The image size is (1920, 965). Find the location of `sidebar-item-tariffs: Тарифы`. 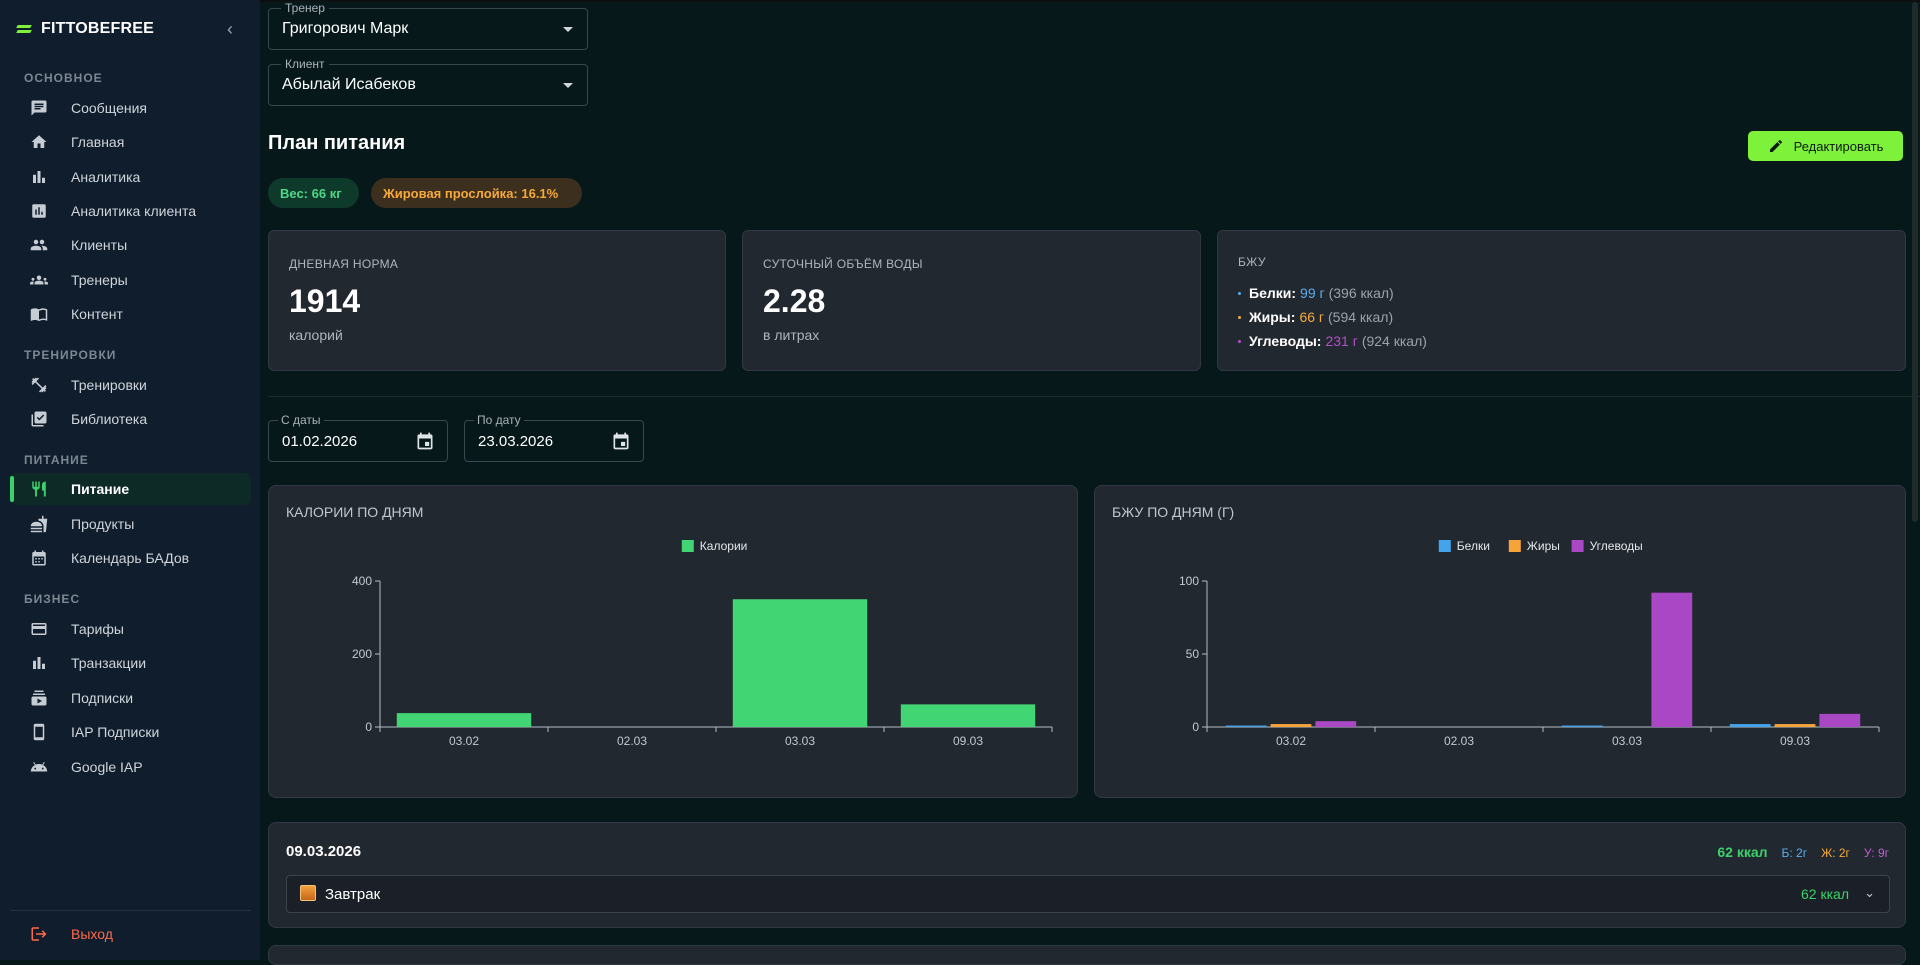

sidebar-item-tariffs: Тарифы is located at coordinates (130, 629).